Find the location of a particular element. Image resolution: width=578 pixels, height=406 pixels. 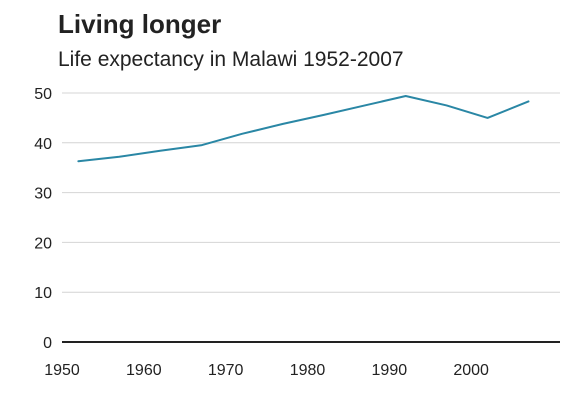

y-tick-label: 50 is located at coordinates (43, 94).